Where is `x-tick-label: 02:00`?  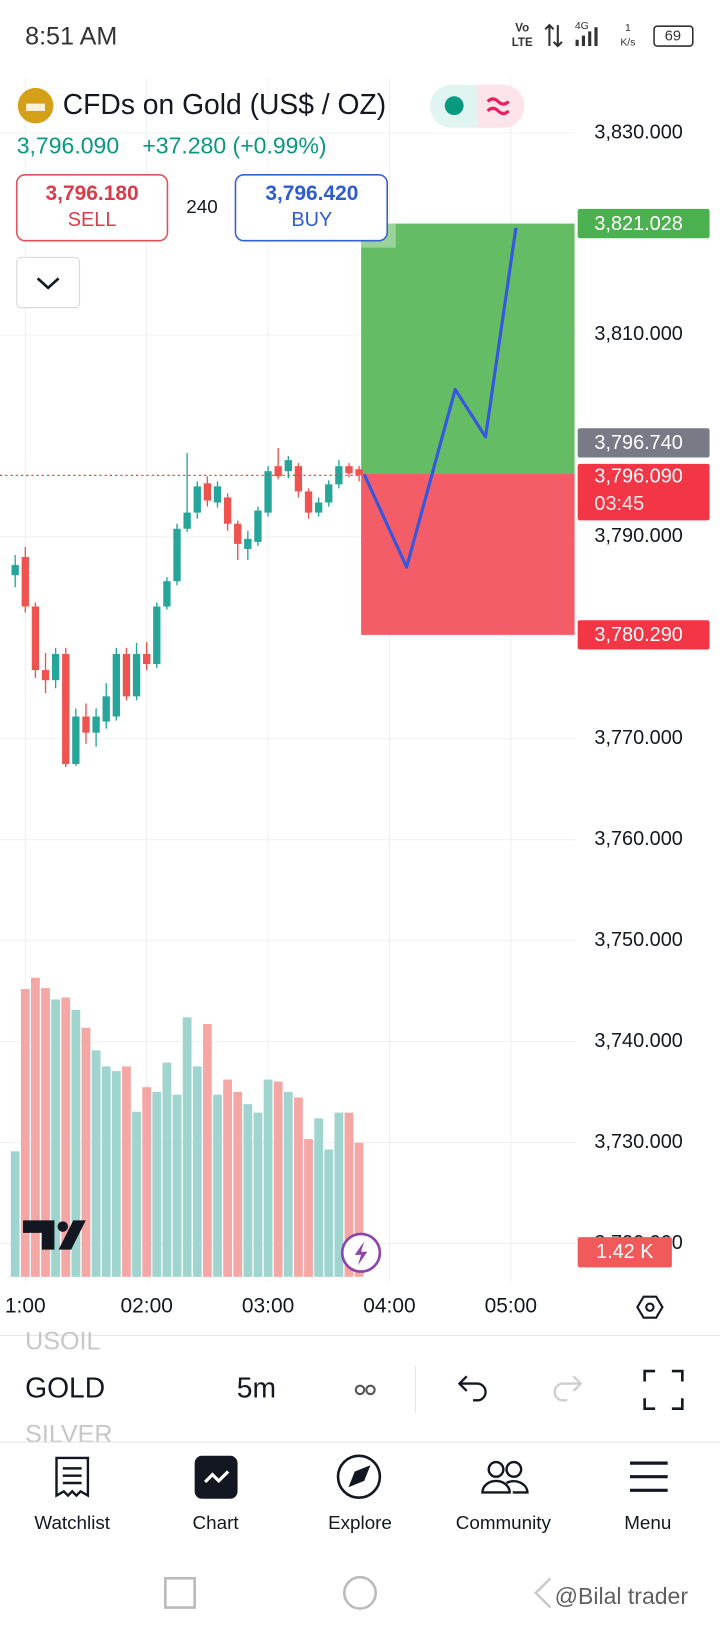 x-tick-label: 02:00 is located at coordinates (146, 1306).